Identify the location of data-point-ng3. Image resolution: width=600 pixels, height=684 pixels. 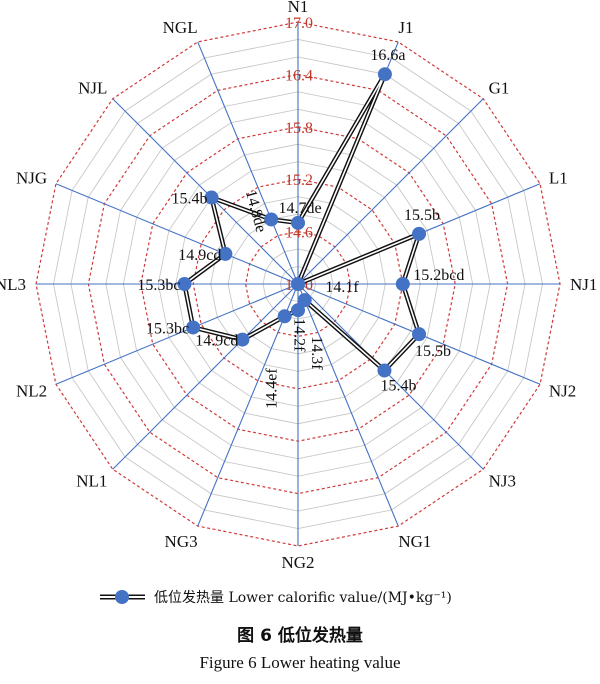
(284, 316).